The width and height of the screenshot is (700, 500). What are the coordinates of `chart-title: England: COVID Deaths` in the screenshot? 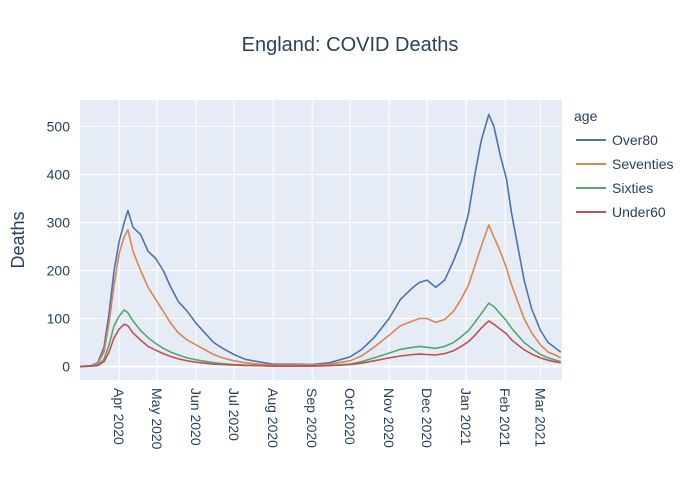 It's located at (350, 45).